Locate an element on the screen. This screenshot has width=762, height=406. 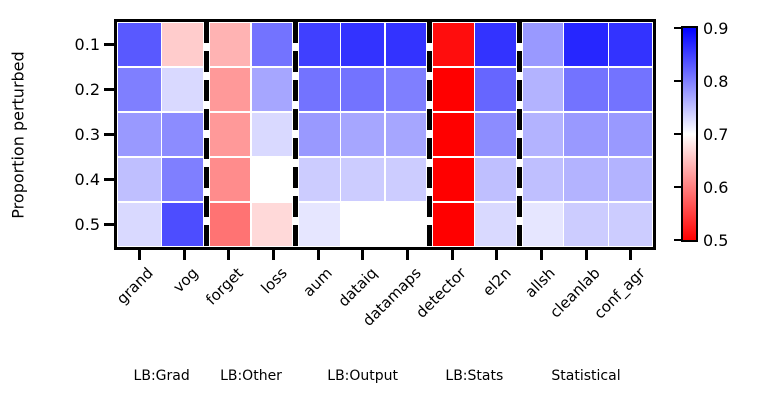
colorbar-tick-label-0.9: 0.9 is located at coordinates (716, 28).